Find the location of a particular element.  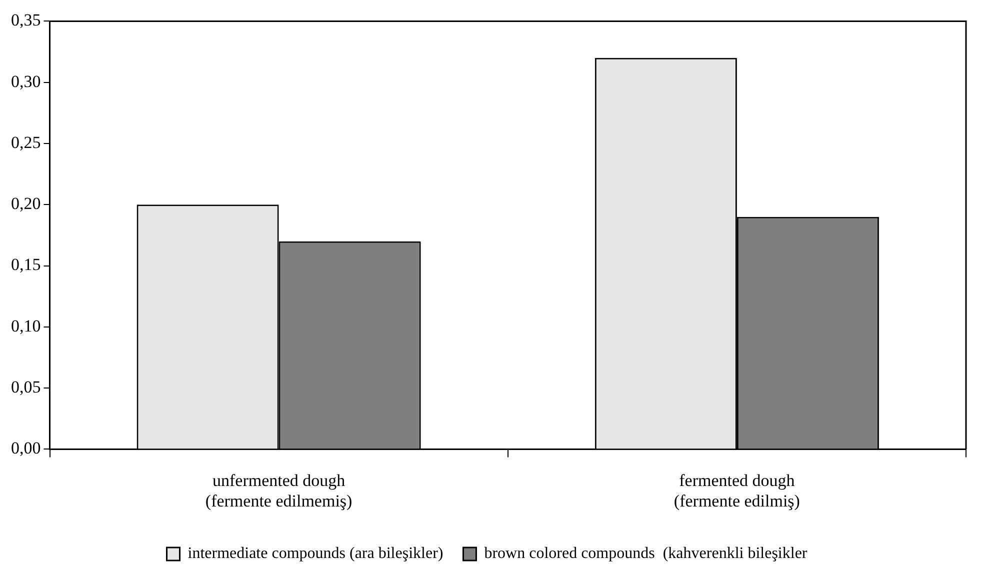

y-tick-label: 0,10 is located at coordinates (26, 326).